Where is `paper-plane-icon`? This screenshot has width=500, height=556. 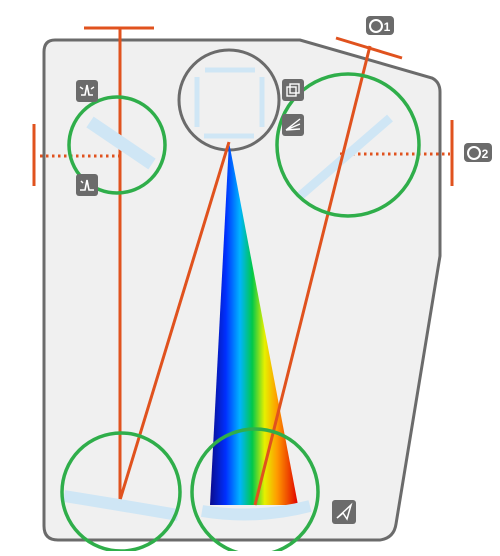 paper-plane-icon is located at coordinates (344, 512).